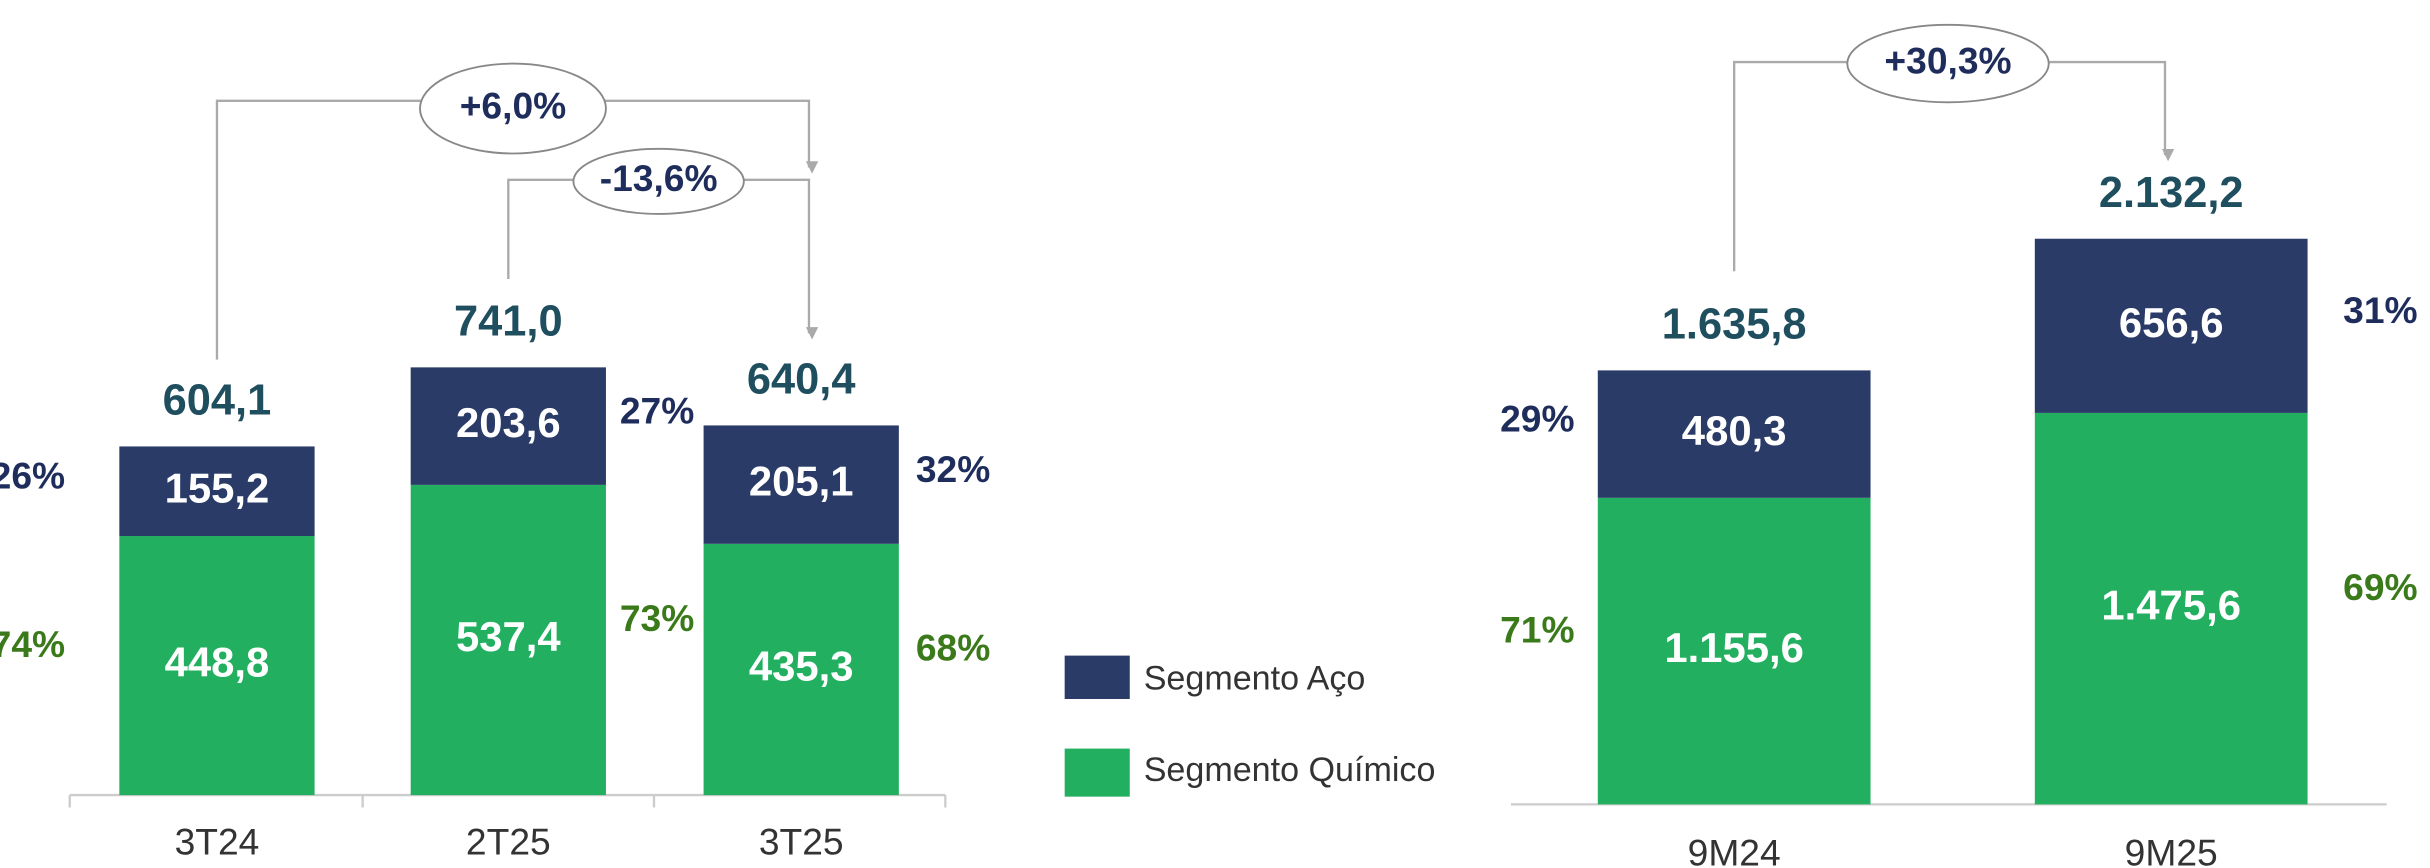 The image size is (2430, 868). What do you see at coordinates (1947, 60) in the screenshot?
I see `growth-label: +30,3%` at bounding box center [1947, 60].